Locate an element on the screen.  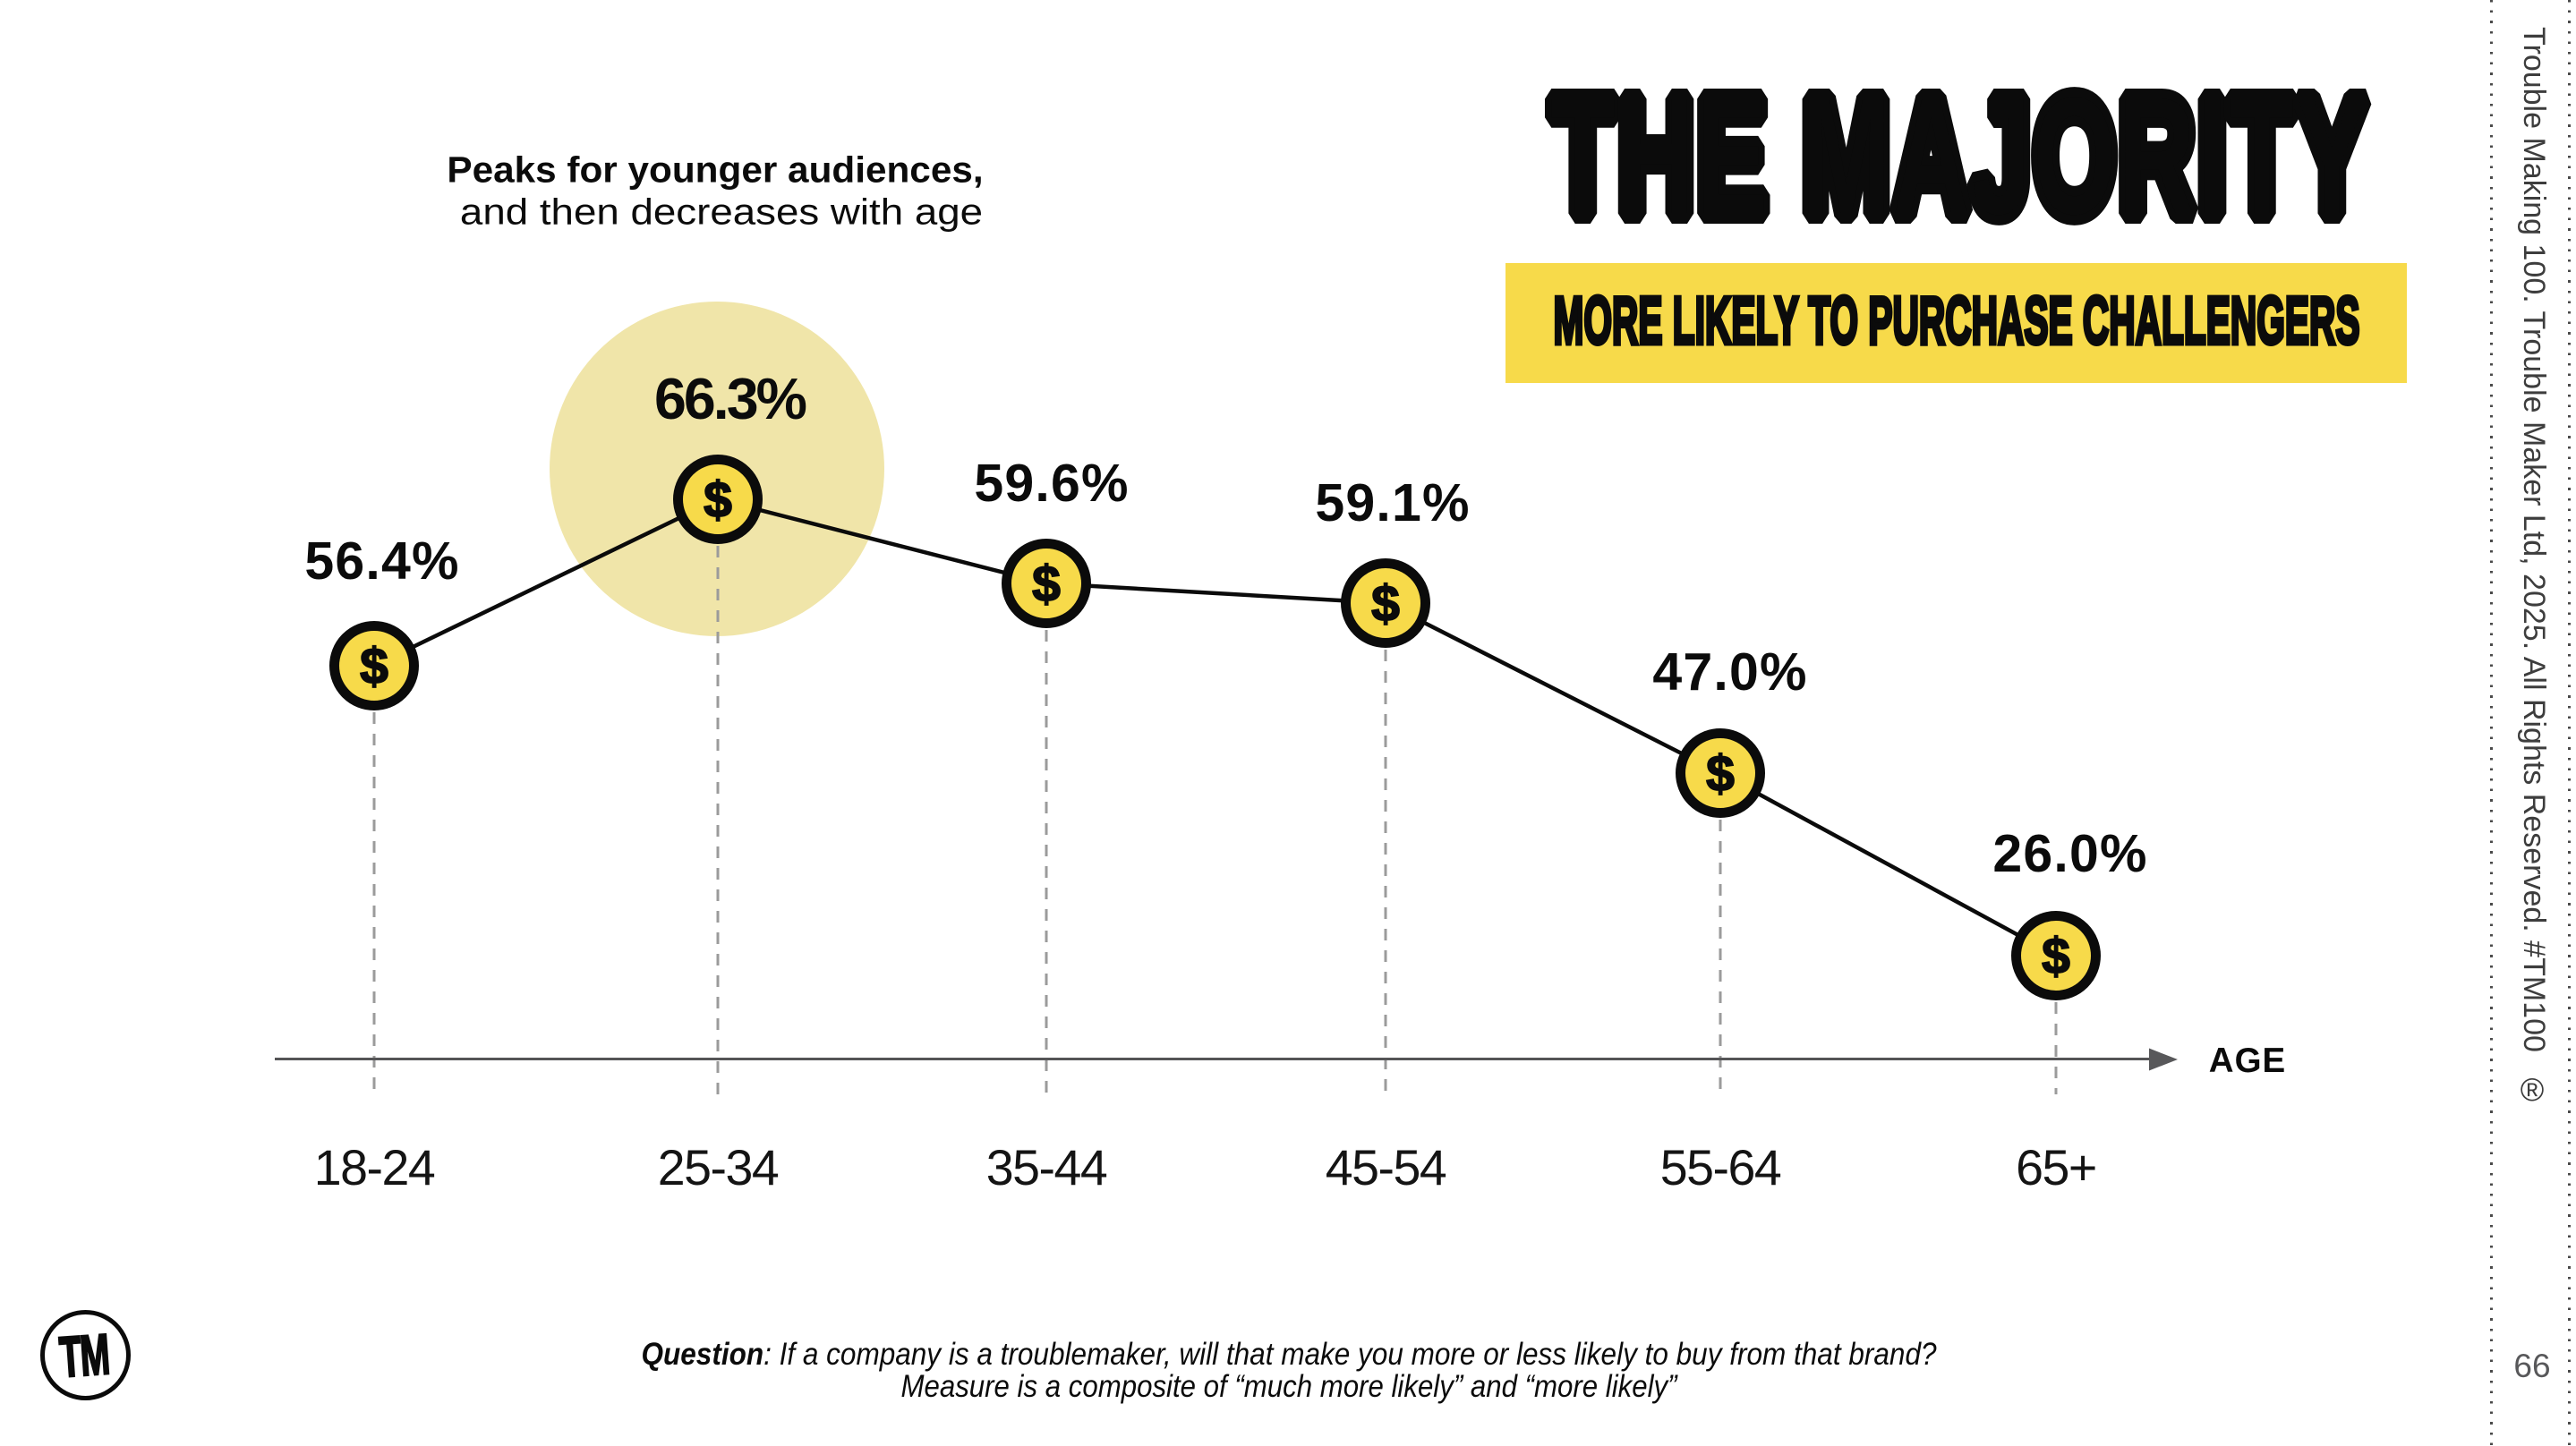
svg-text: THE MAJORITY is located at coordinates (1960, 157).